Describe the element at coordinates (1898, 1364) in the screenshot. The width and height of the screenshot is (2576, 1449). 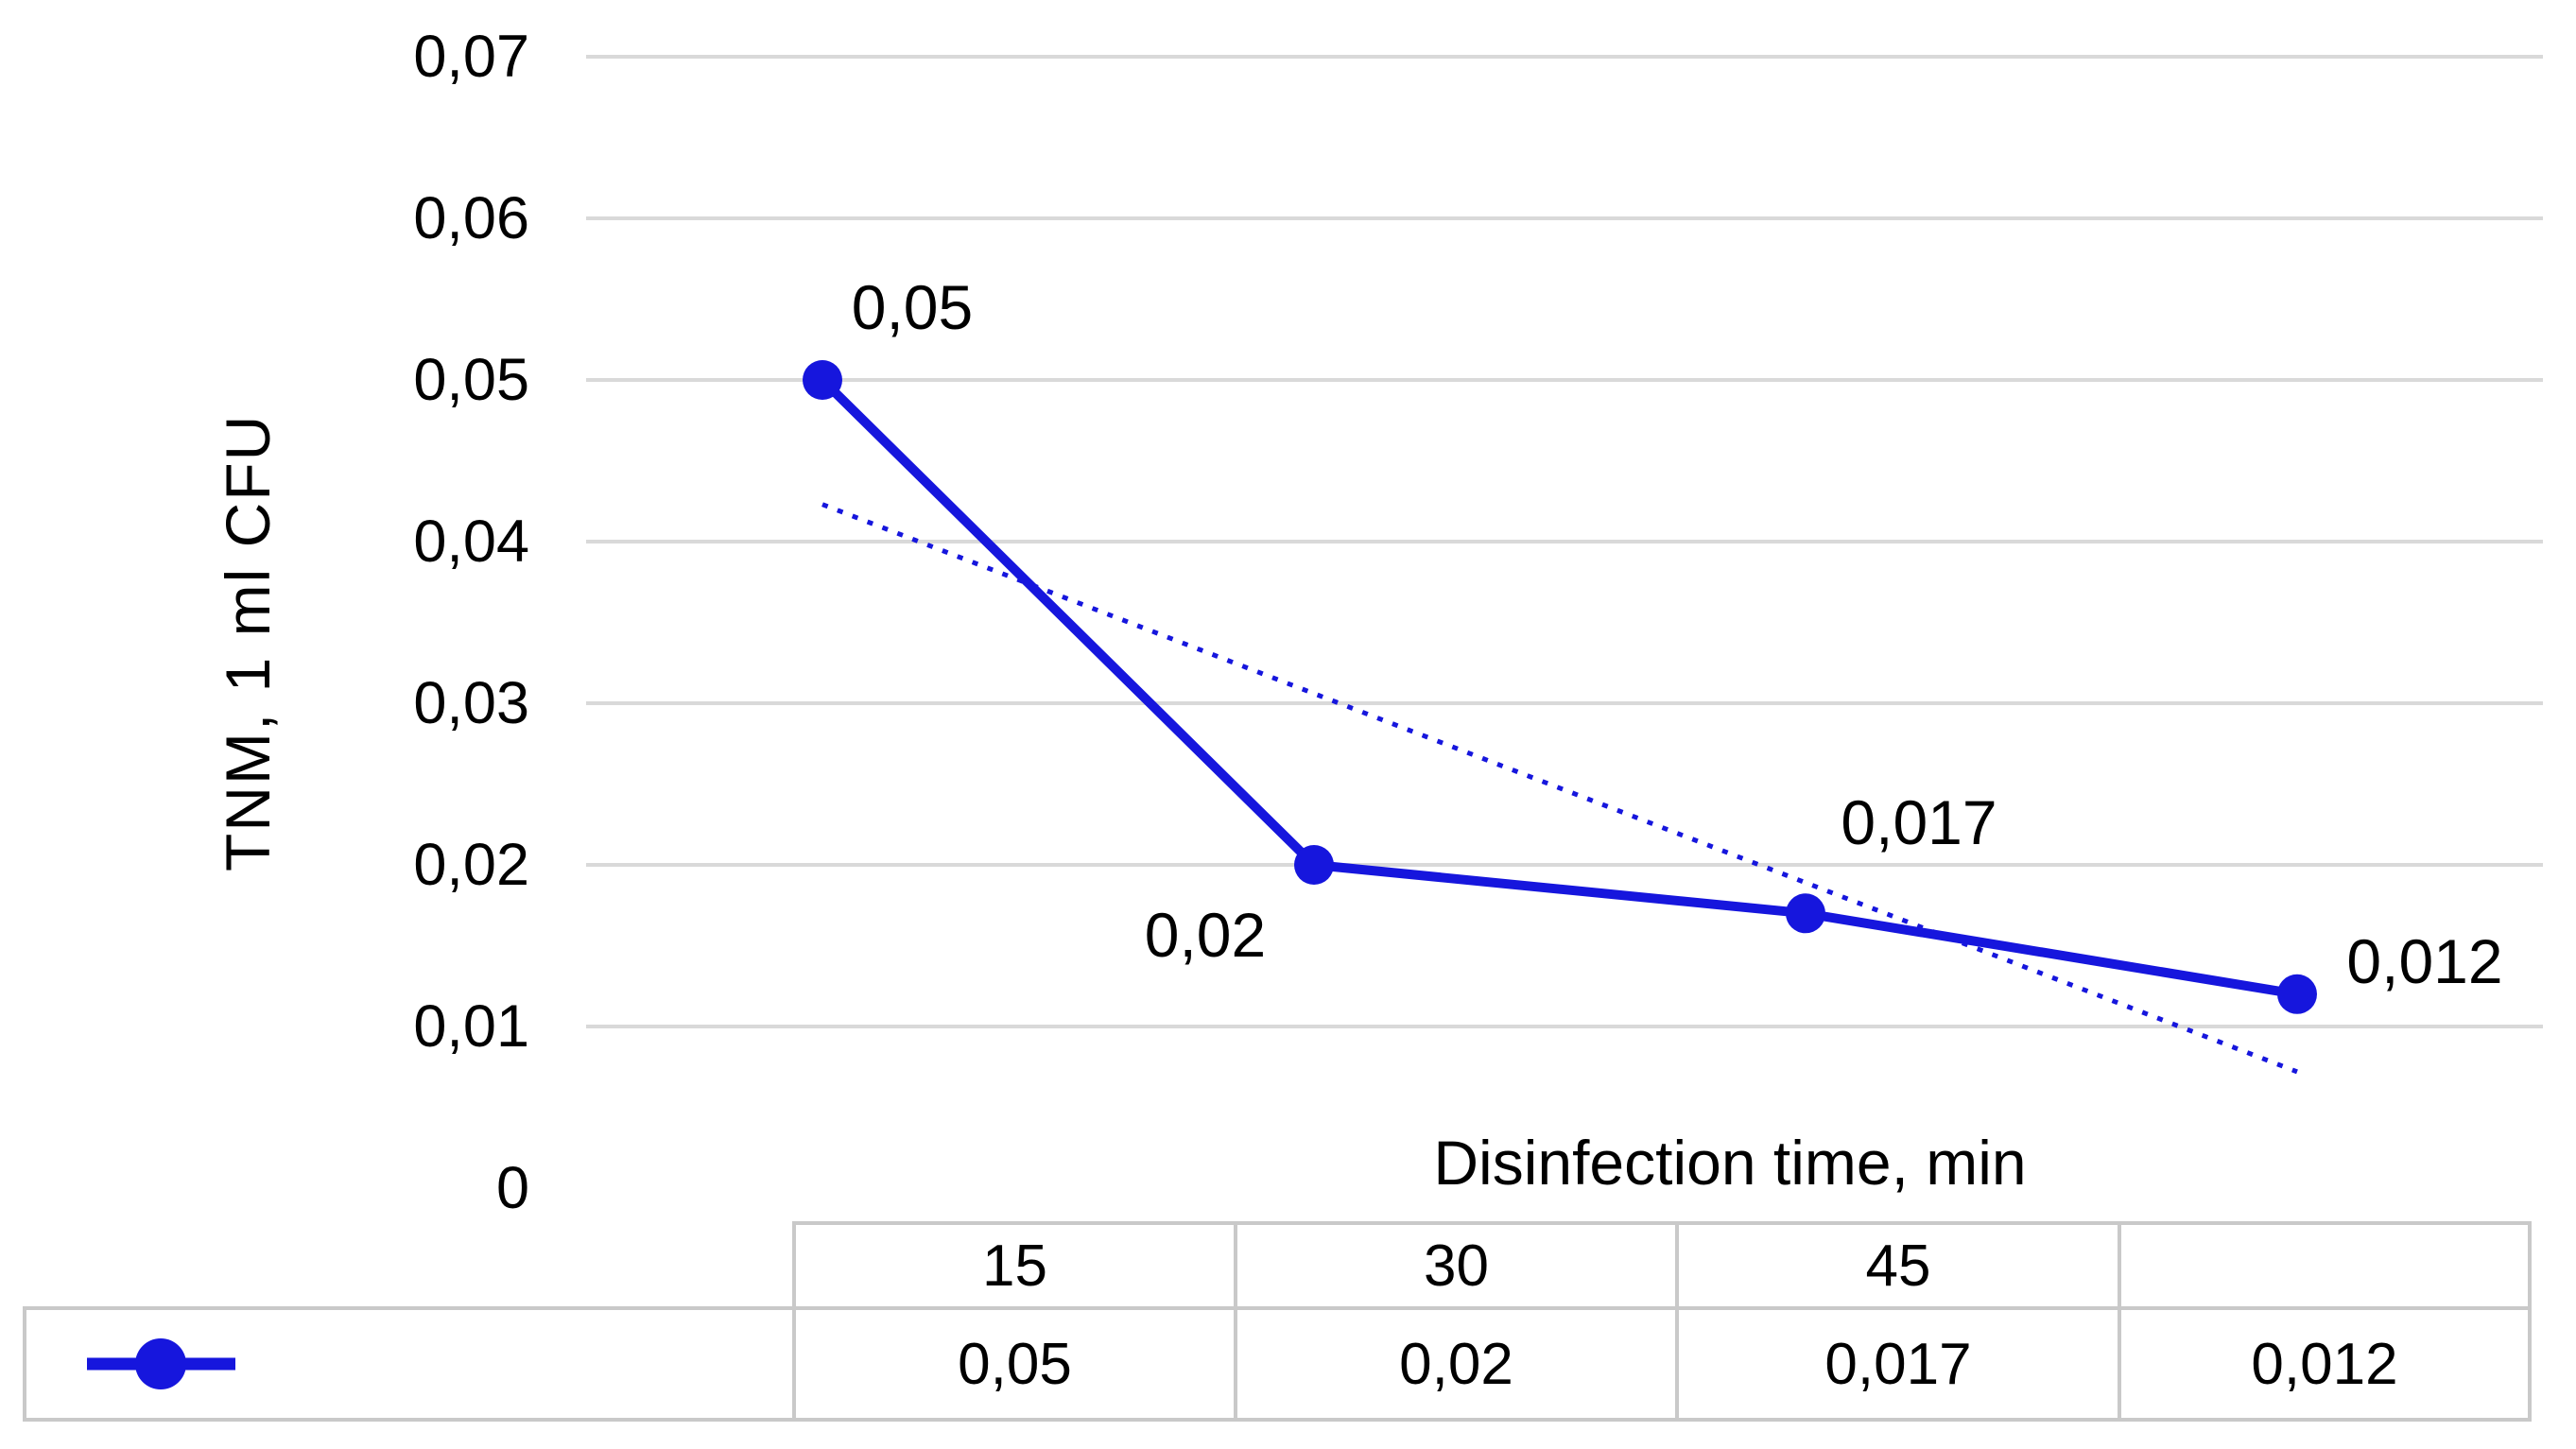
I see `table-value-cell: 0,017` at that location.